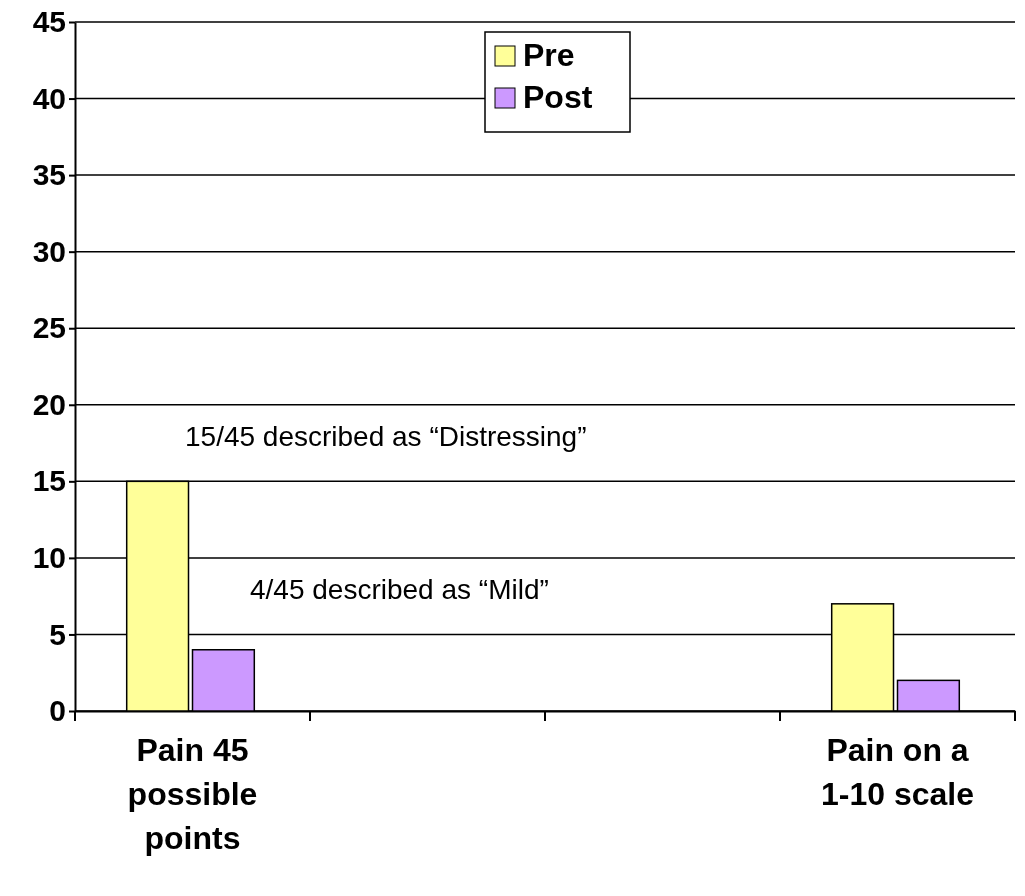 This screenshot has width=1025, height=896. Describe the element at coordinates (49, 251) in the screenshot. I see `y-tick-label: 30` at that location.